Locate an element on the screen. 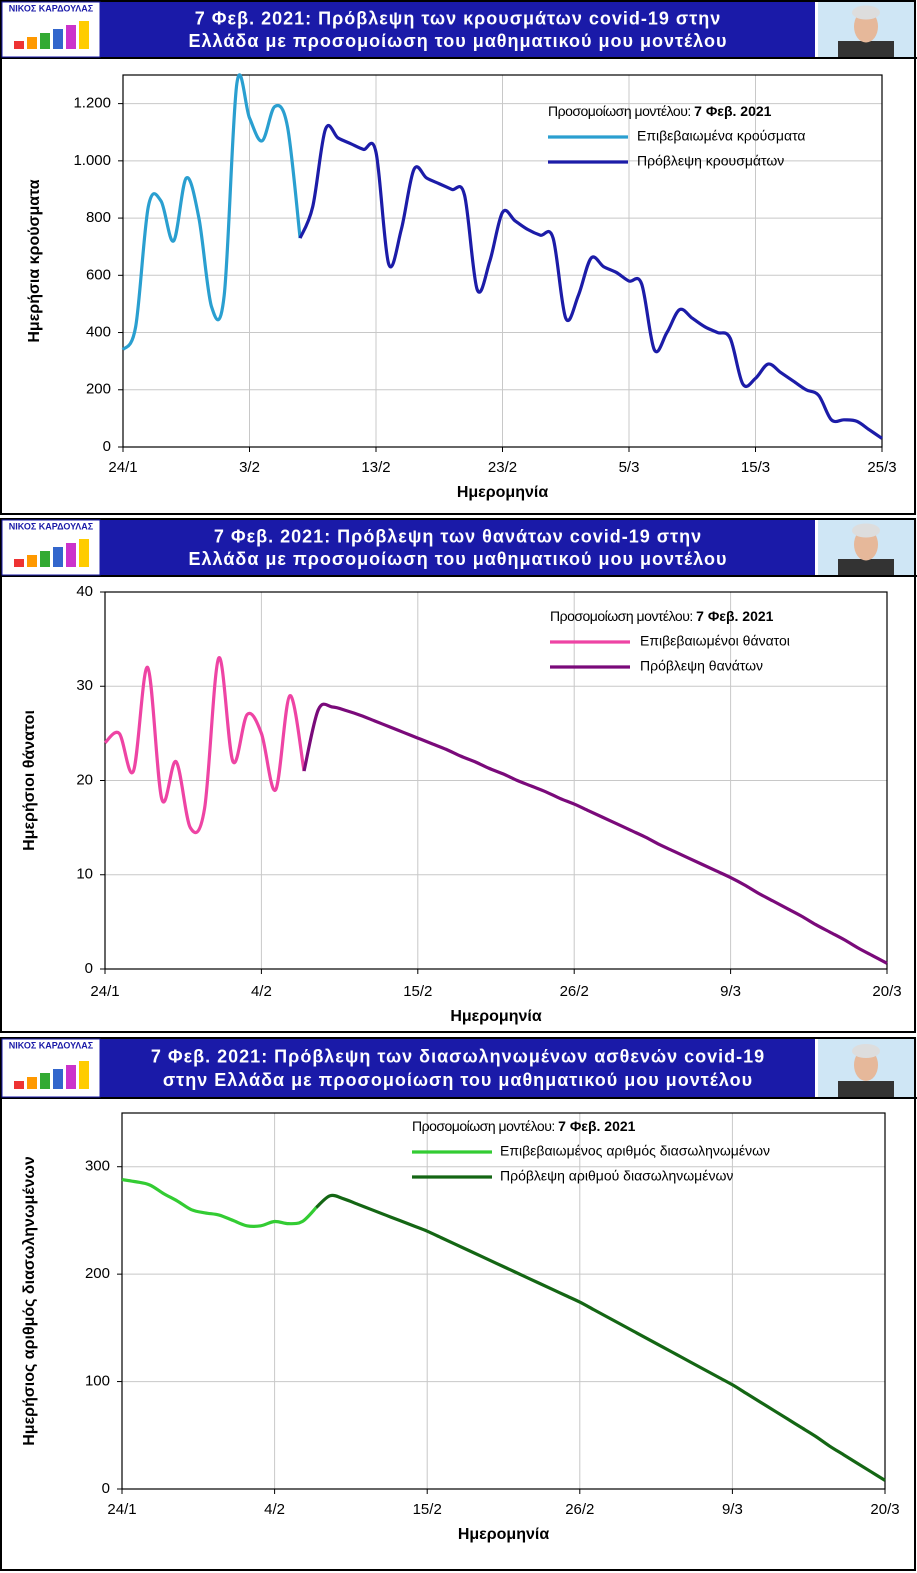 This screenshot has width=917, height=1573. y-tick-label: 20 is located at coordinates (84, 779).